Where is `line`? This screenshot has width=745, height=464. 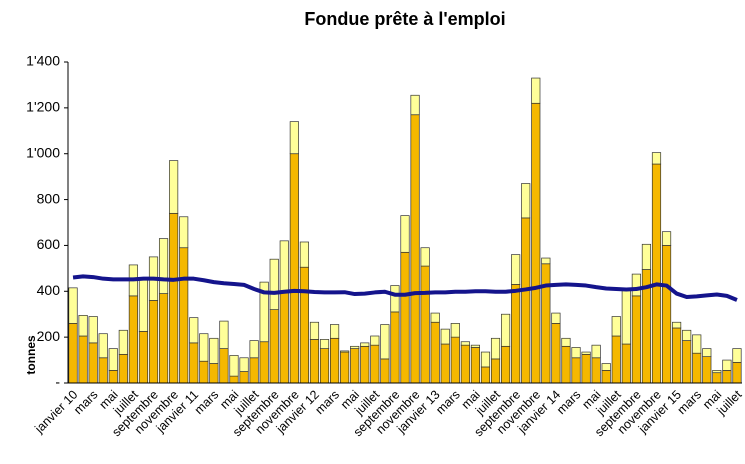
line is located at coordinates (405, 288).